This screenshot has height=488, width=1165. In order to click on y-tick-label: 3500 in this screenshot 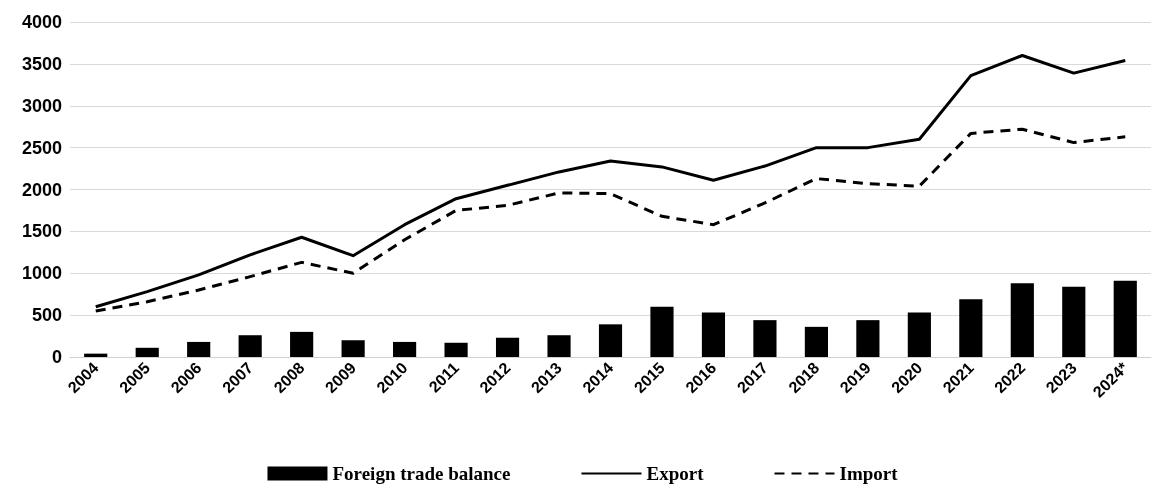, I will do `click(41, 63)`.